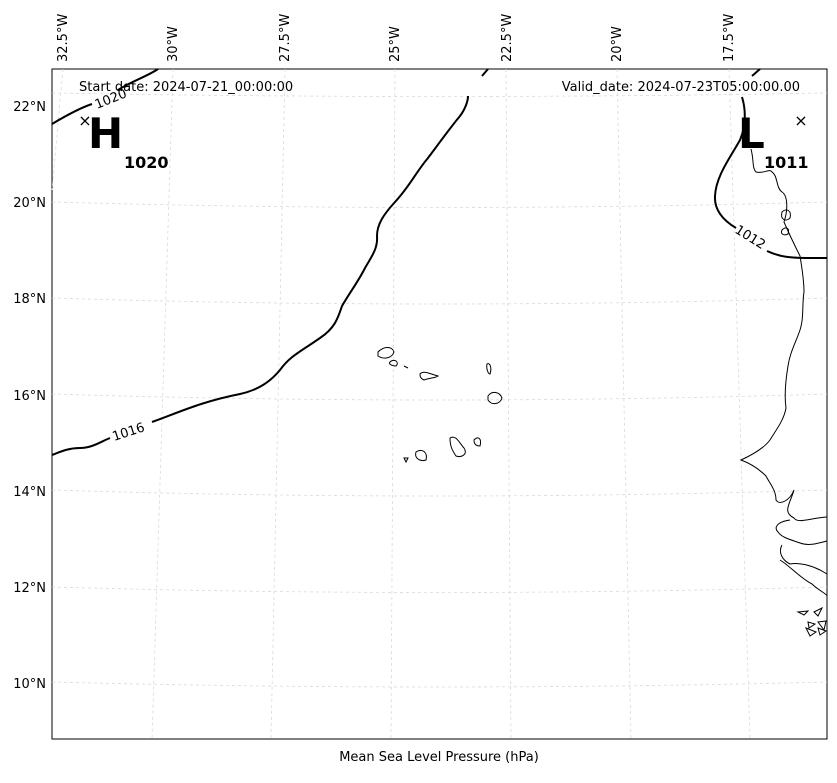  Describe the element at coordinates (495, 398) in the screenshot. I see `island-boa-vista` at that location.